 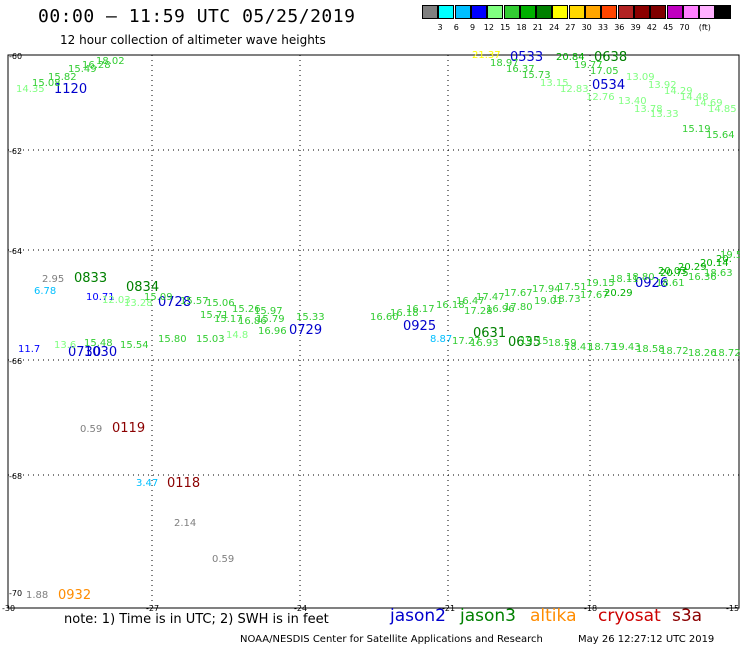 I want to click on pass-time-label: 0925, so click(x=419, y=326).